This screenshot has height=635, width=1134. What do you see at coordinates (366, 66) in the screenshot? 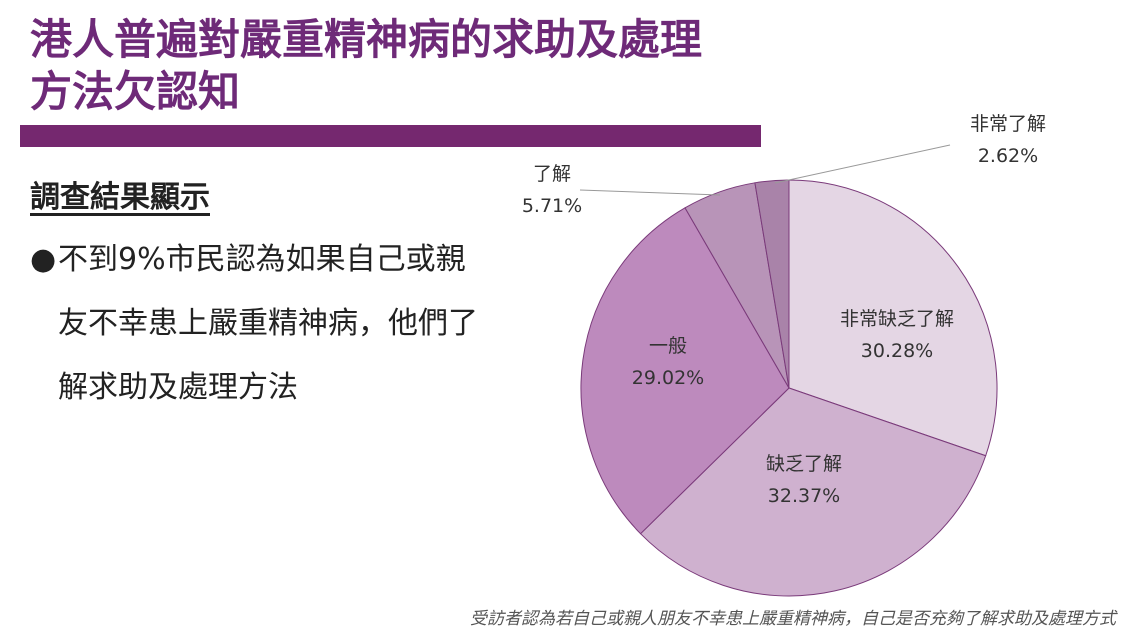
I see `slide-title: 港人普遍對嚴重精神病的求助及處理 方法欠認知` at bounding box center [366, 66].